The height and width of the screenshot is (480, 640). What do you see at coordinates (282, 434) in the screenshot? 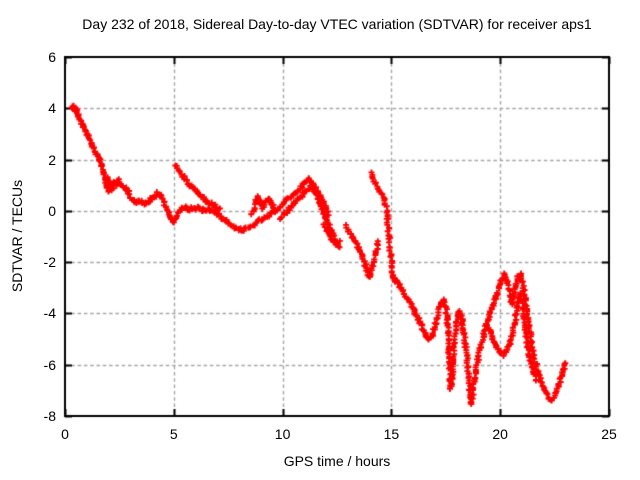
I see `x-tick-label: 10` at bounding box center [282, 434].